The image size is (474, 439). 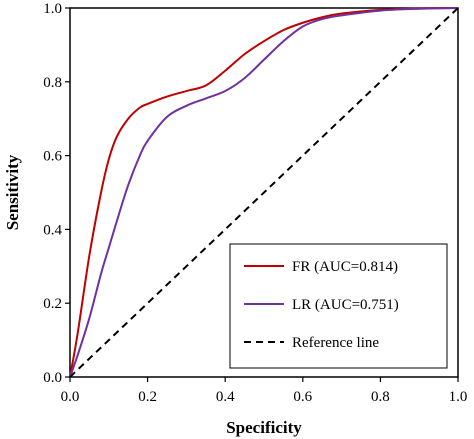 What do you see at coordinates (70, 397) in the screenshot?
I see `x-tick-label: 0.0` at bounding box center [70, 397].